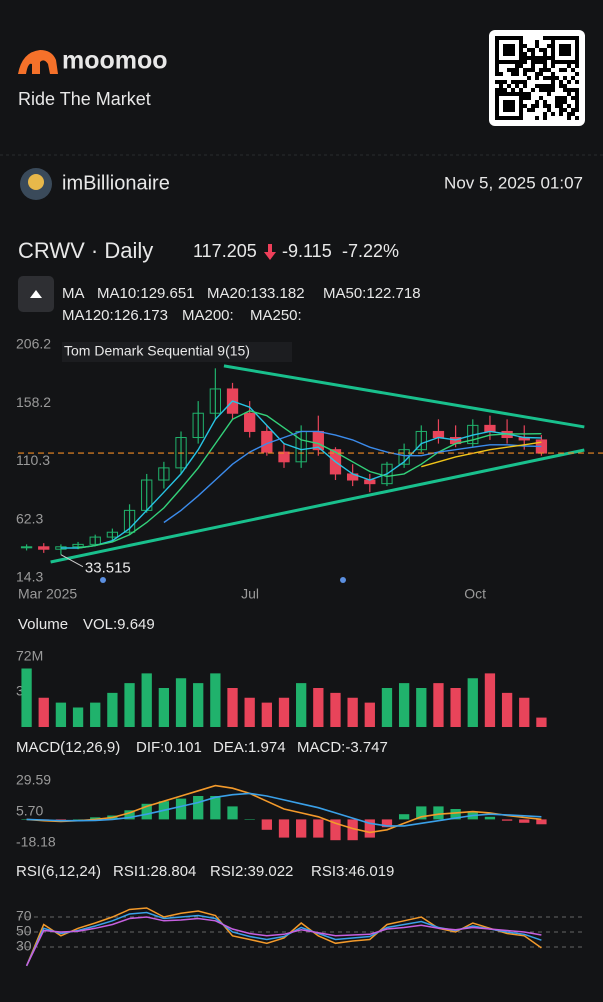 This screenshot has width=603, height=1002. I want to click on legend-item: MA20:133.182, so click(256, 293).